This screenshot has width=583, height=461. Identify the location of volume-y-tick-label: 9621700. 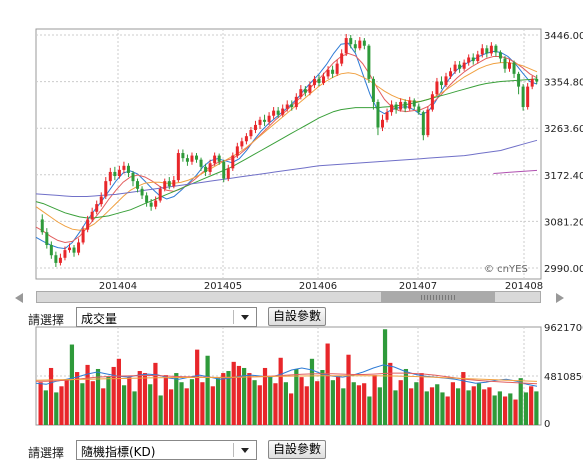
(563, 328).